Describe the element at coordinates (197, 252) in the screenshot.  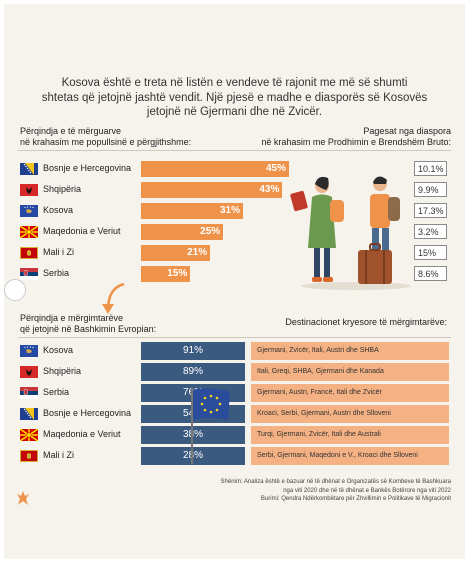
I see `bar-value-label: 21%` at that location.